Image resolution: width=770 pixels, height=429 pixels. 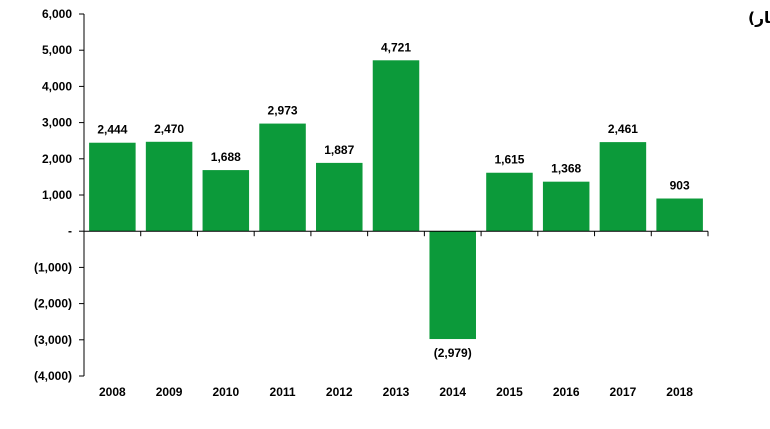 I want to click on bar-2012, so click(x=339, y=197).